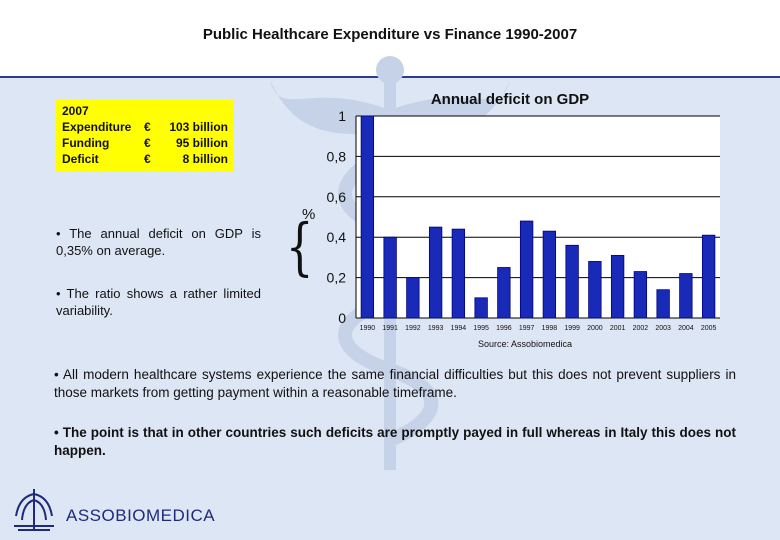  I want to click on x-tick-label: 1995, so click(481, 328).